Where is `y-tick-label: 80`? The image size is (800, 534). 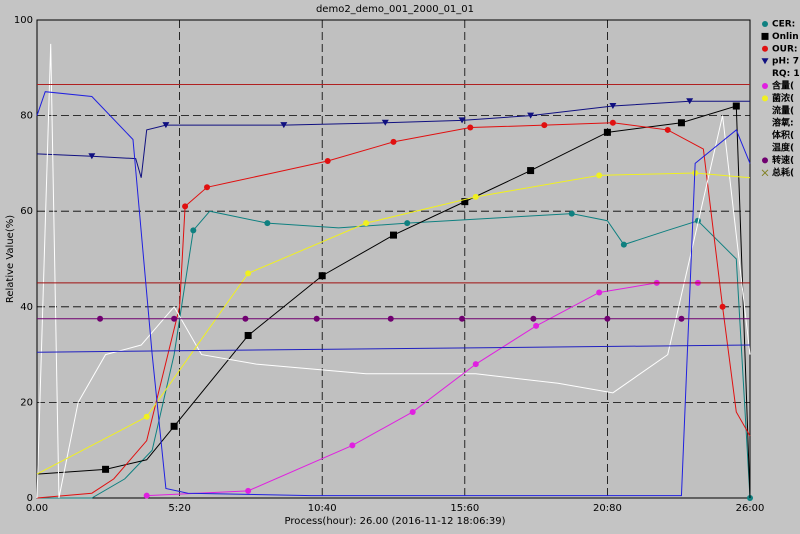
y-tick-label: 80 is located at coordinates (26, 116).